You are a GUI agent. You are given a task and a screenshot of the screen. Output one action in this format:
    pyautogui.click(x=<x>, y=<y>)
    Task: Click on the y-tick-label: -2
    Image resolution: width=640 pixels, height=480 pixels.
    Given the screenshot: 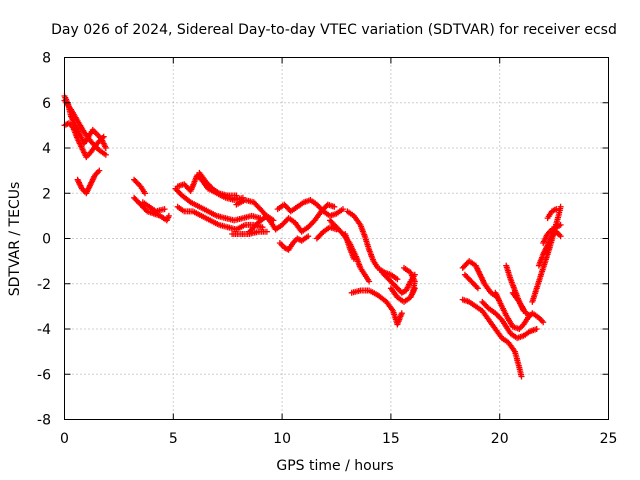 What is the action you would take?
    pyautogui.click(x=44, y=285)
    